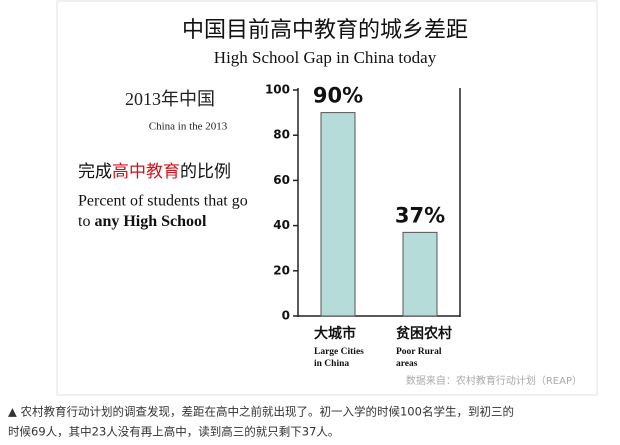 The width and height of the screenshot is (620, 445). Describe the element at coordinates (173, 432) in the screenshot. I see `caption-line: 时候69人，其中23人没有再上高中，读到高三的就只剩下37人。` at that location.